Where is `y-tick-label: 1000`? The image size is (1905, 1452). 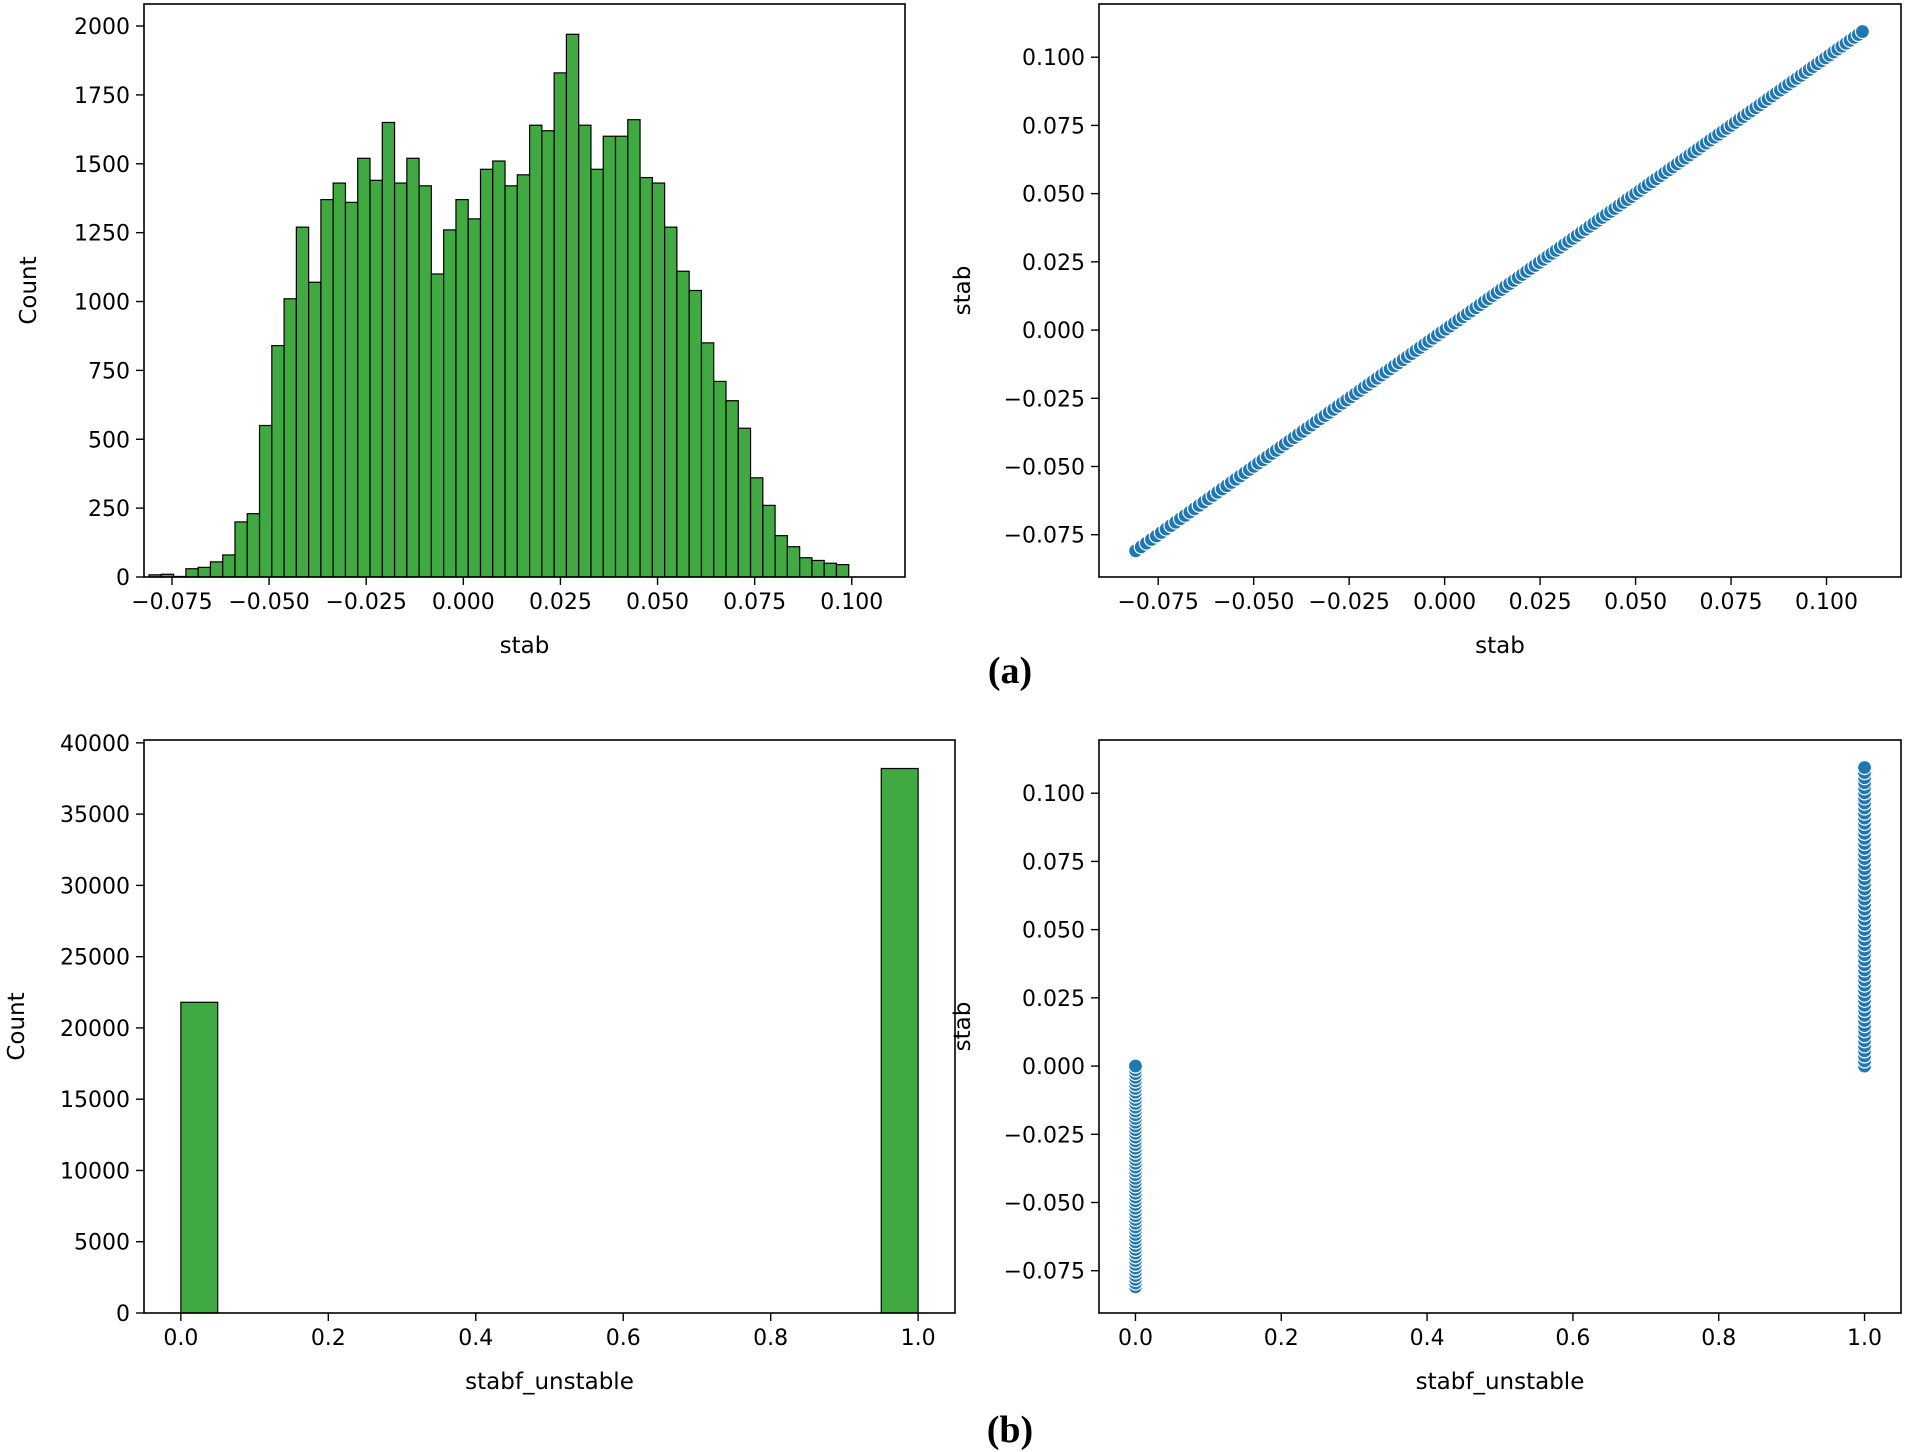 y-tick-label: 1000 is located at coordinates (102, 303).